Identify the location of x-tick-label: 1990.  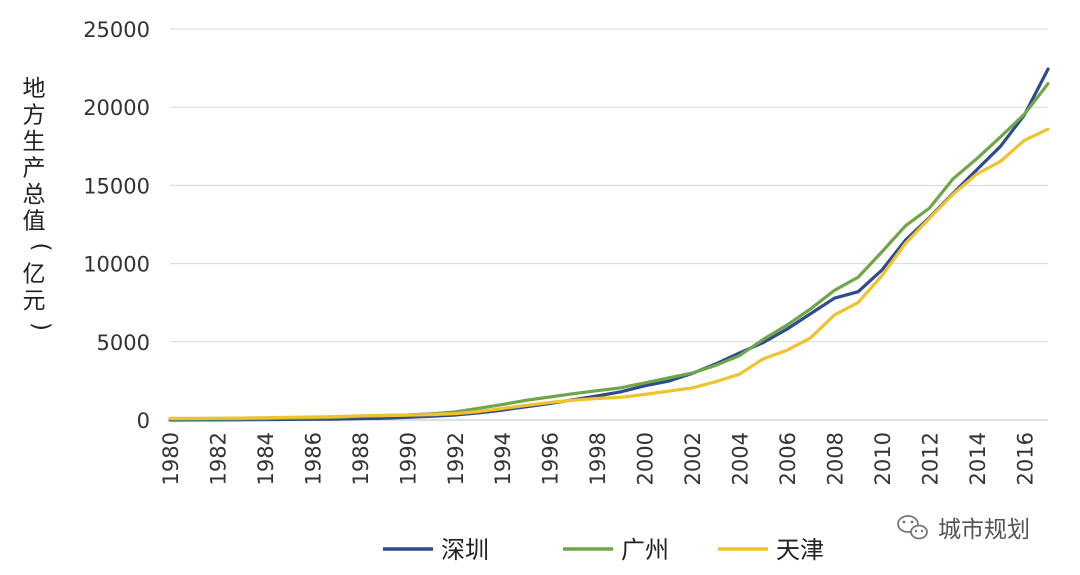
(408, 458).